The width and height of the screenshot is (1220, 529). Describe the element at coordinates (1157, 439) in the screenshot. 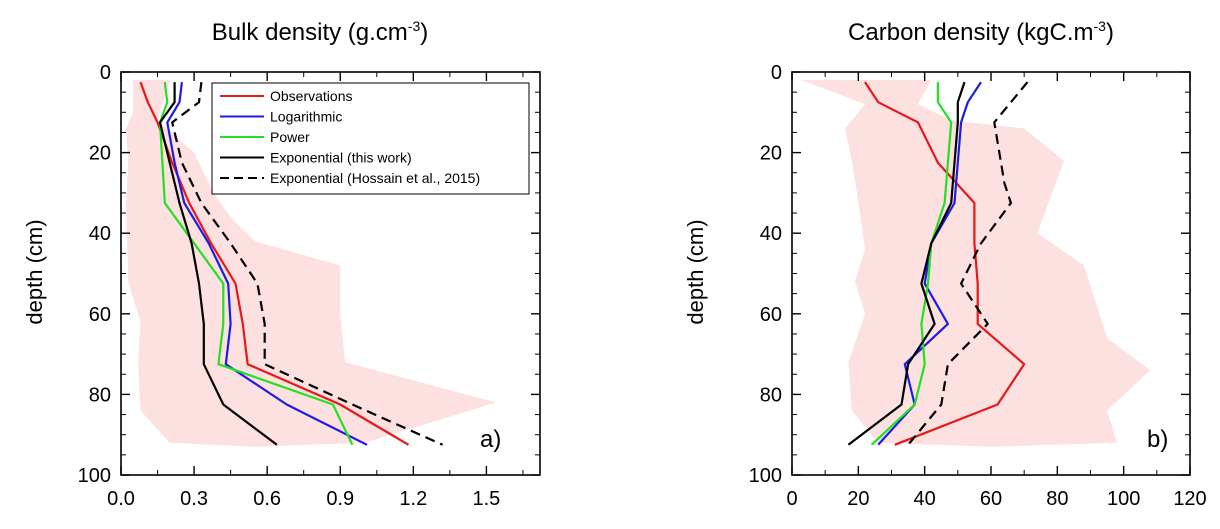

I see `panel-b-label: b)` at that location.